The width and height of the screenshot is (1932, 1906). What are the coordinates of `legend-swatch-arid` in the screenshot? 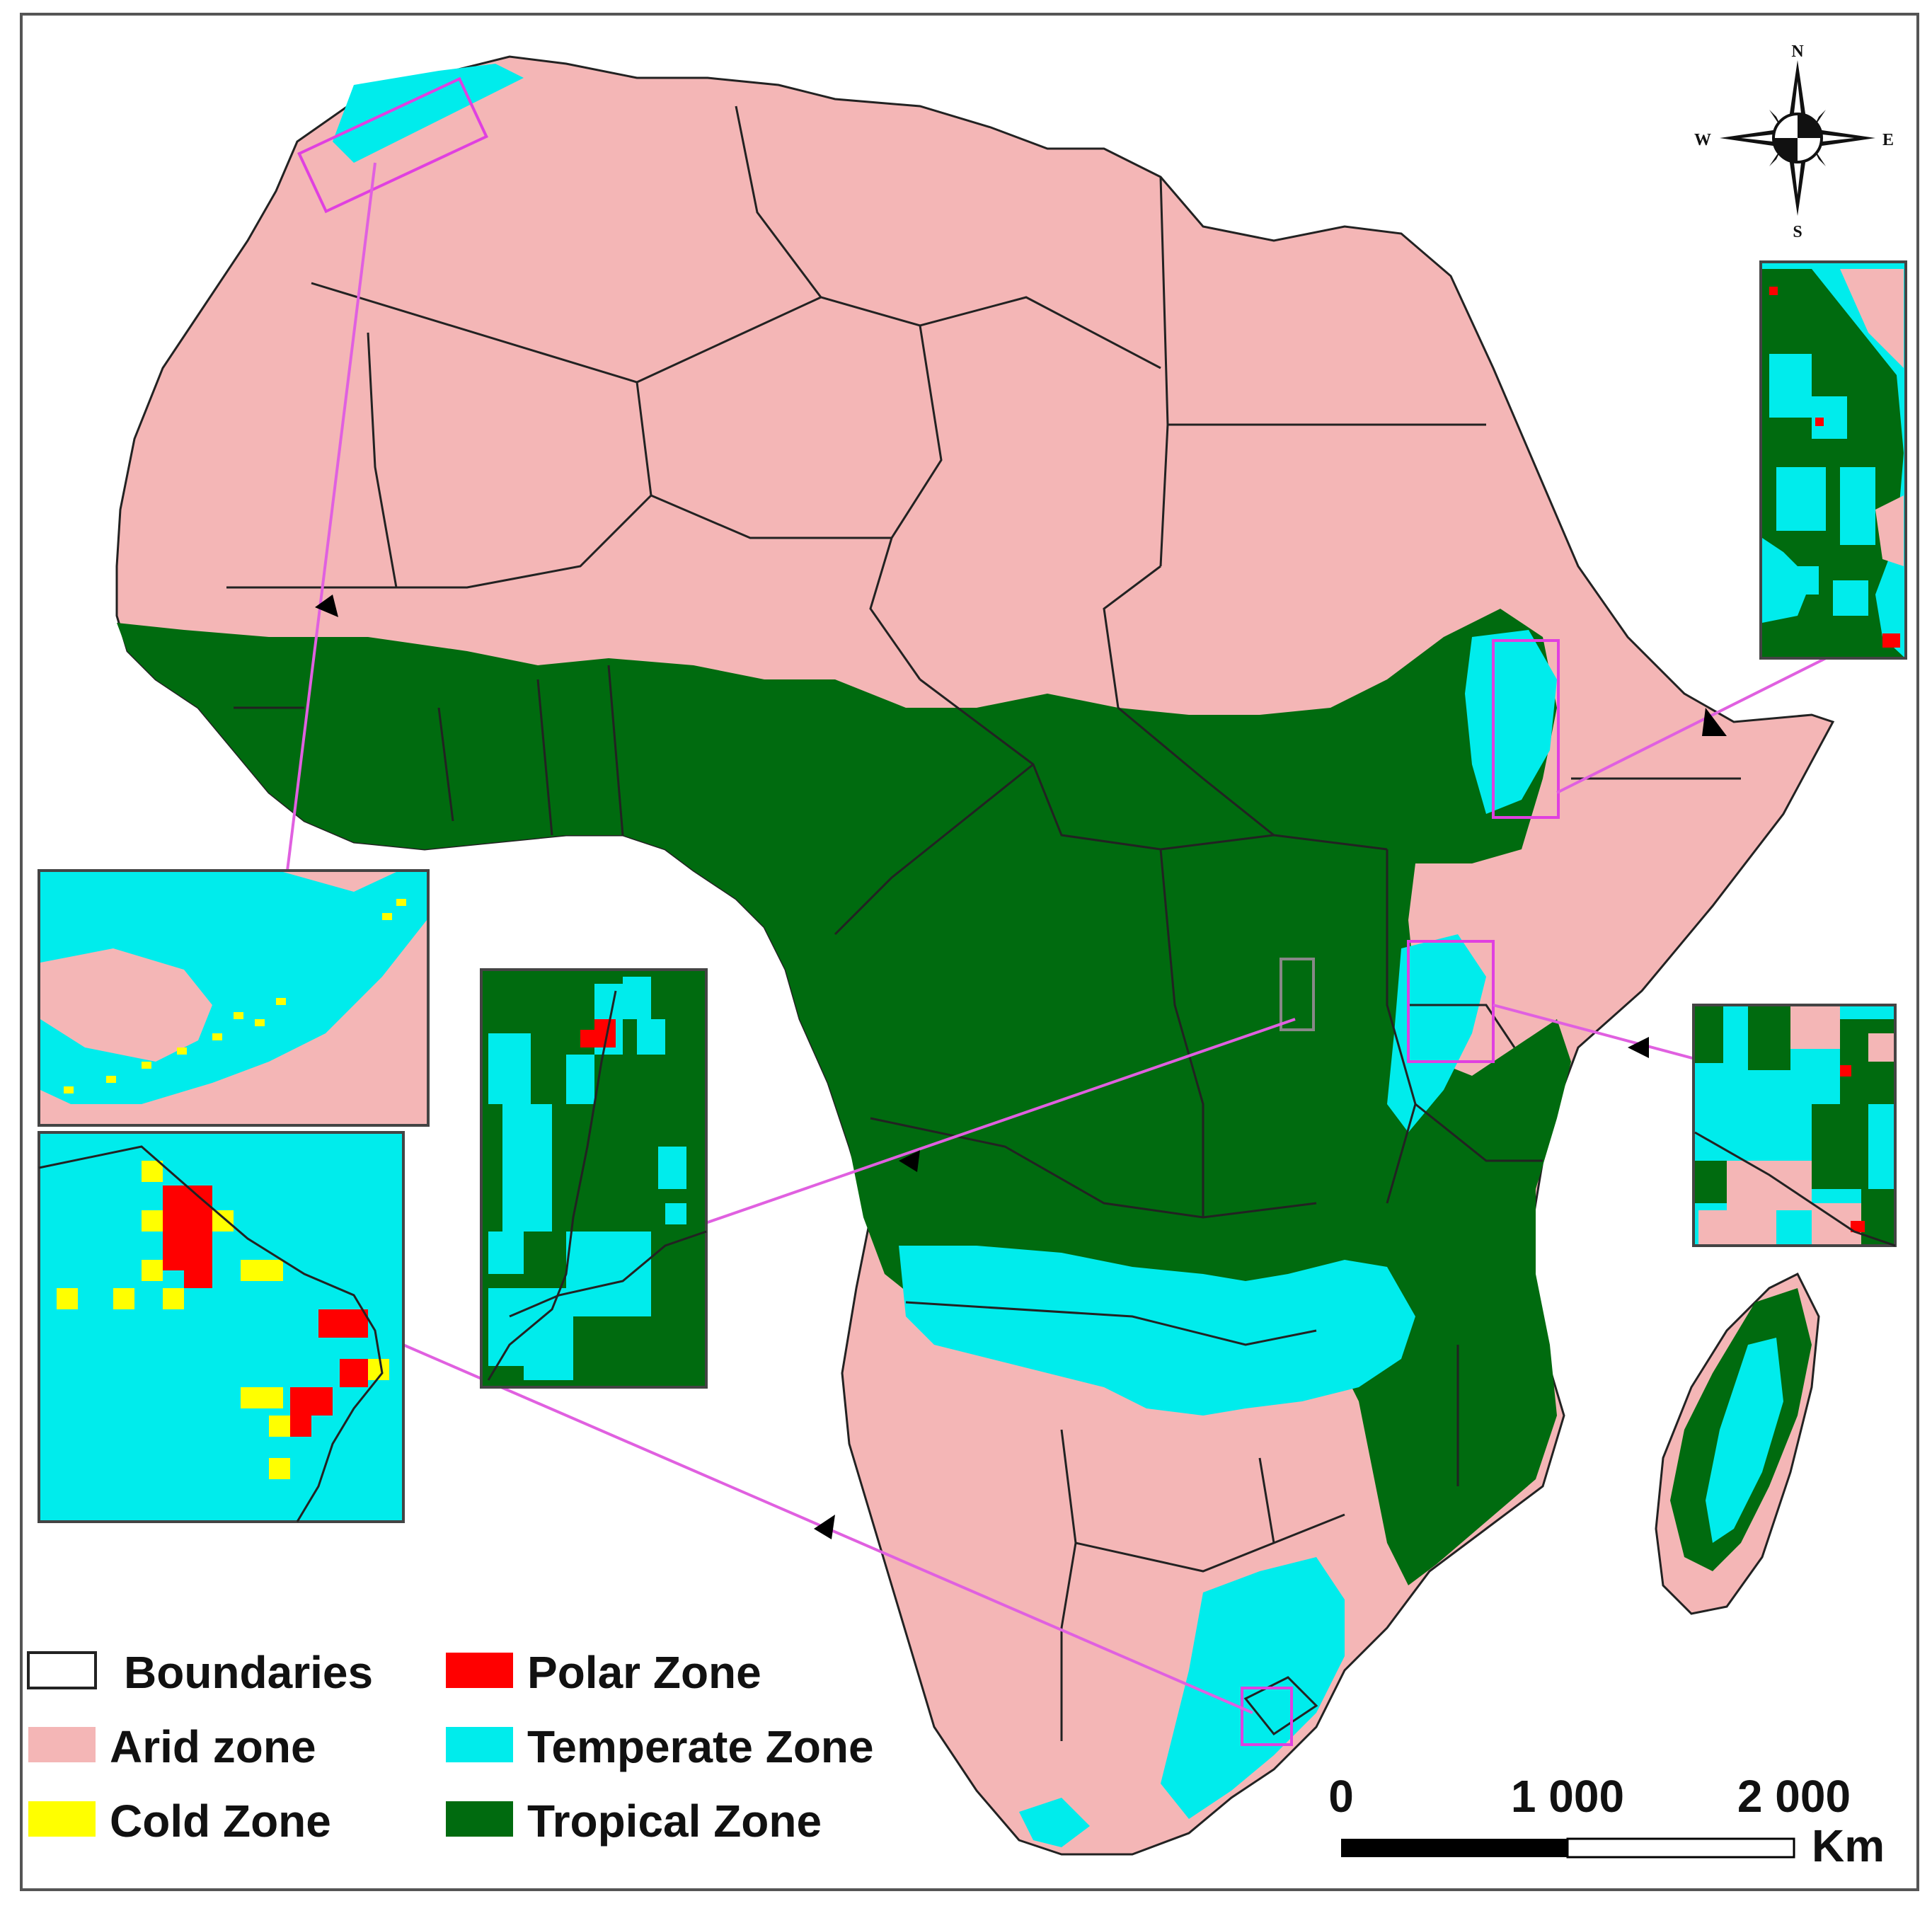 It's located at (62, 1744).